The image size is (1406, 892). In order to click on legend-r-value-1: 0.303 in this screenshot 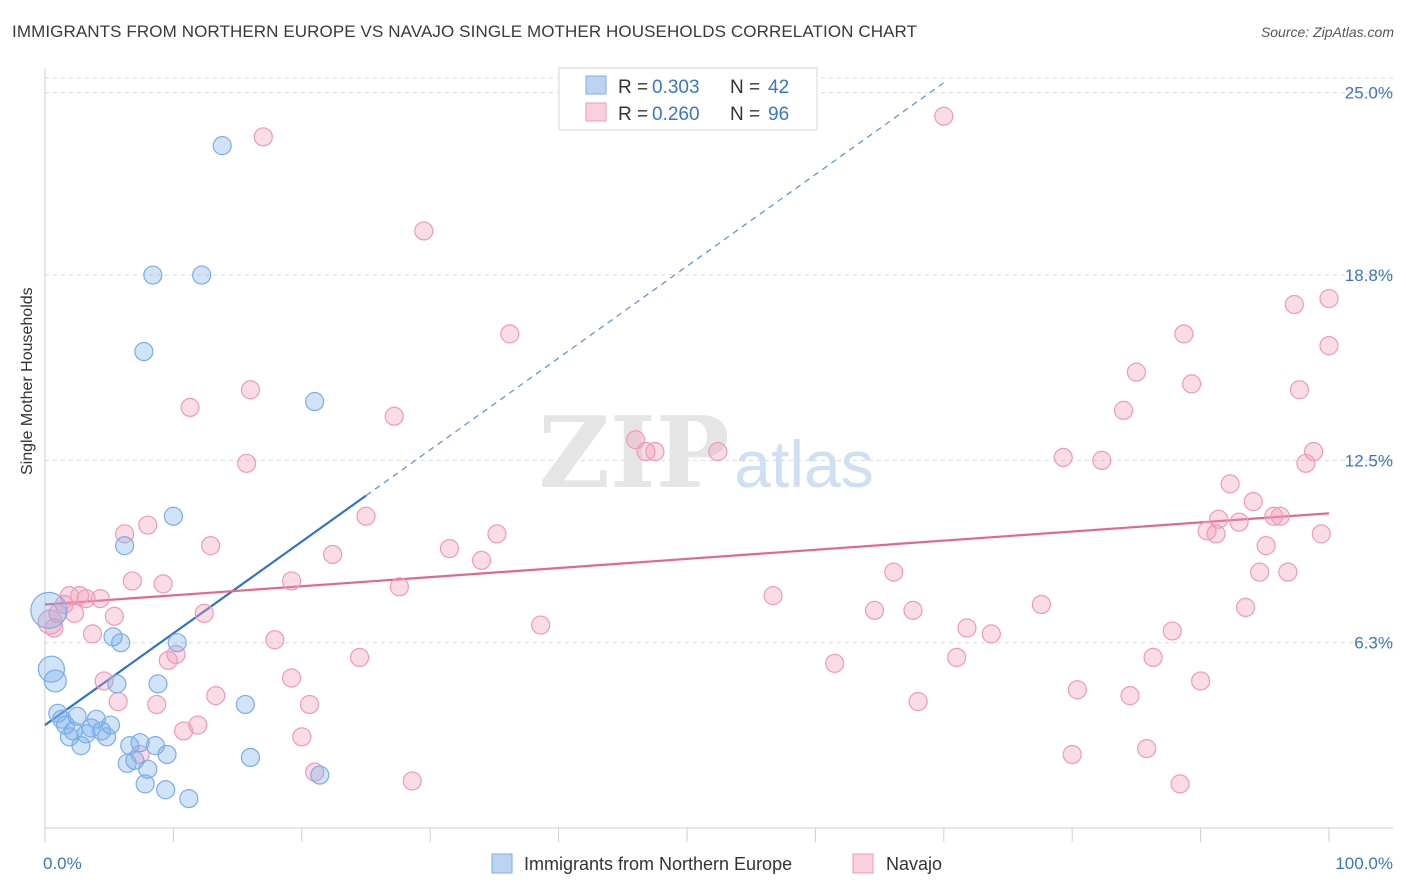, I will do `click(676, 87)`.